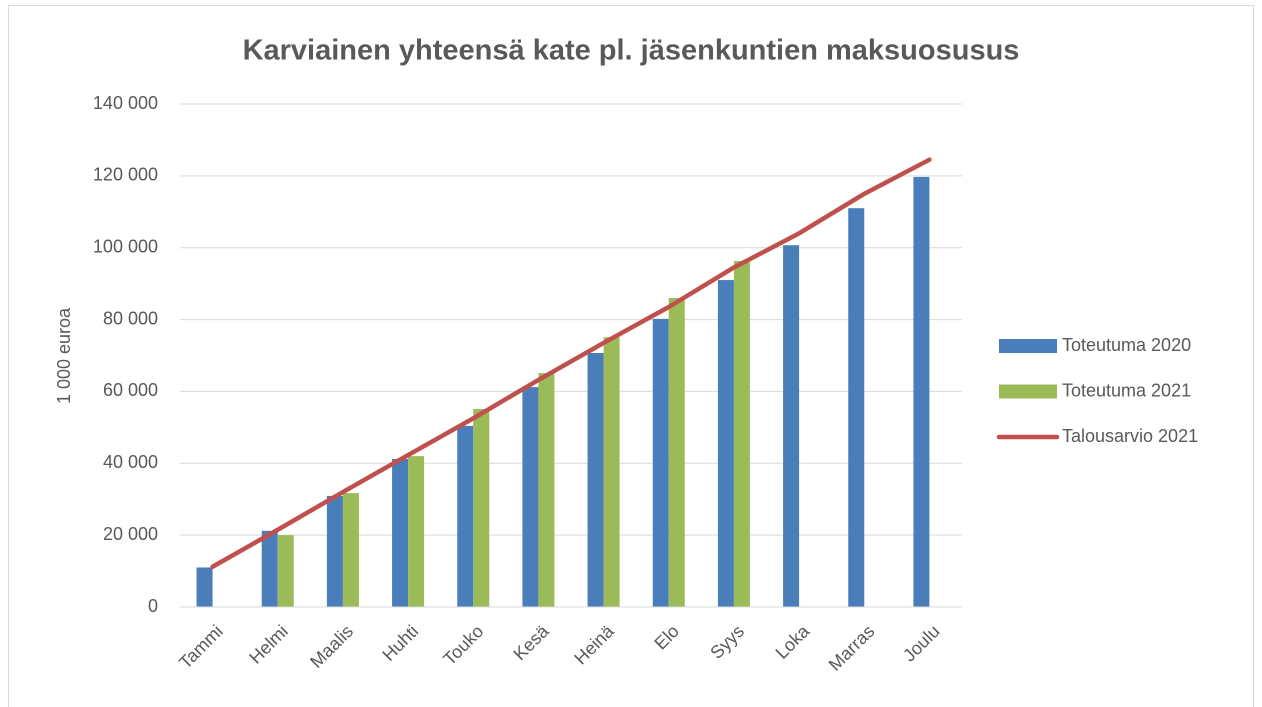  What do you see at coordinates (130, 462) in the screenshot?
I see `y-tick-label: 40 000` at bounding box center [130, 462].